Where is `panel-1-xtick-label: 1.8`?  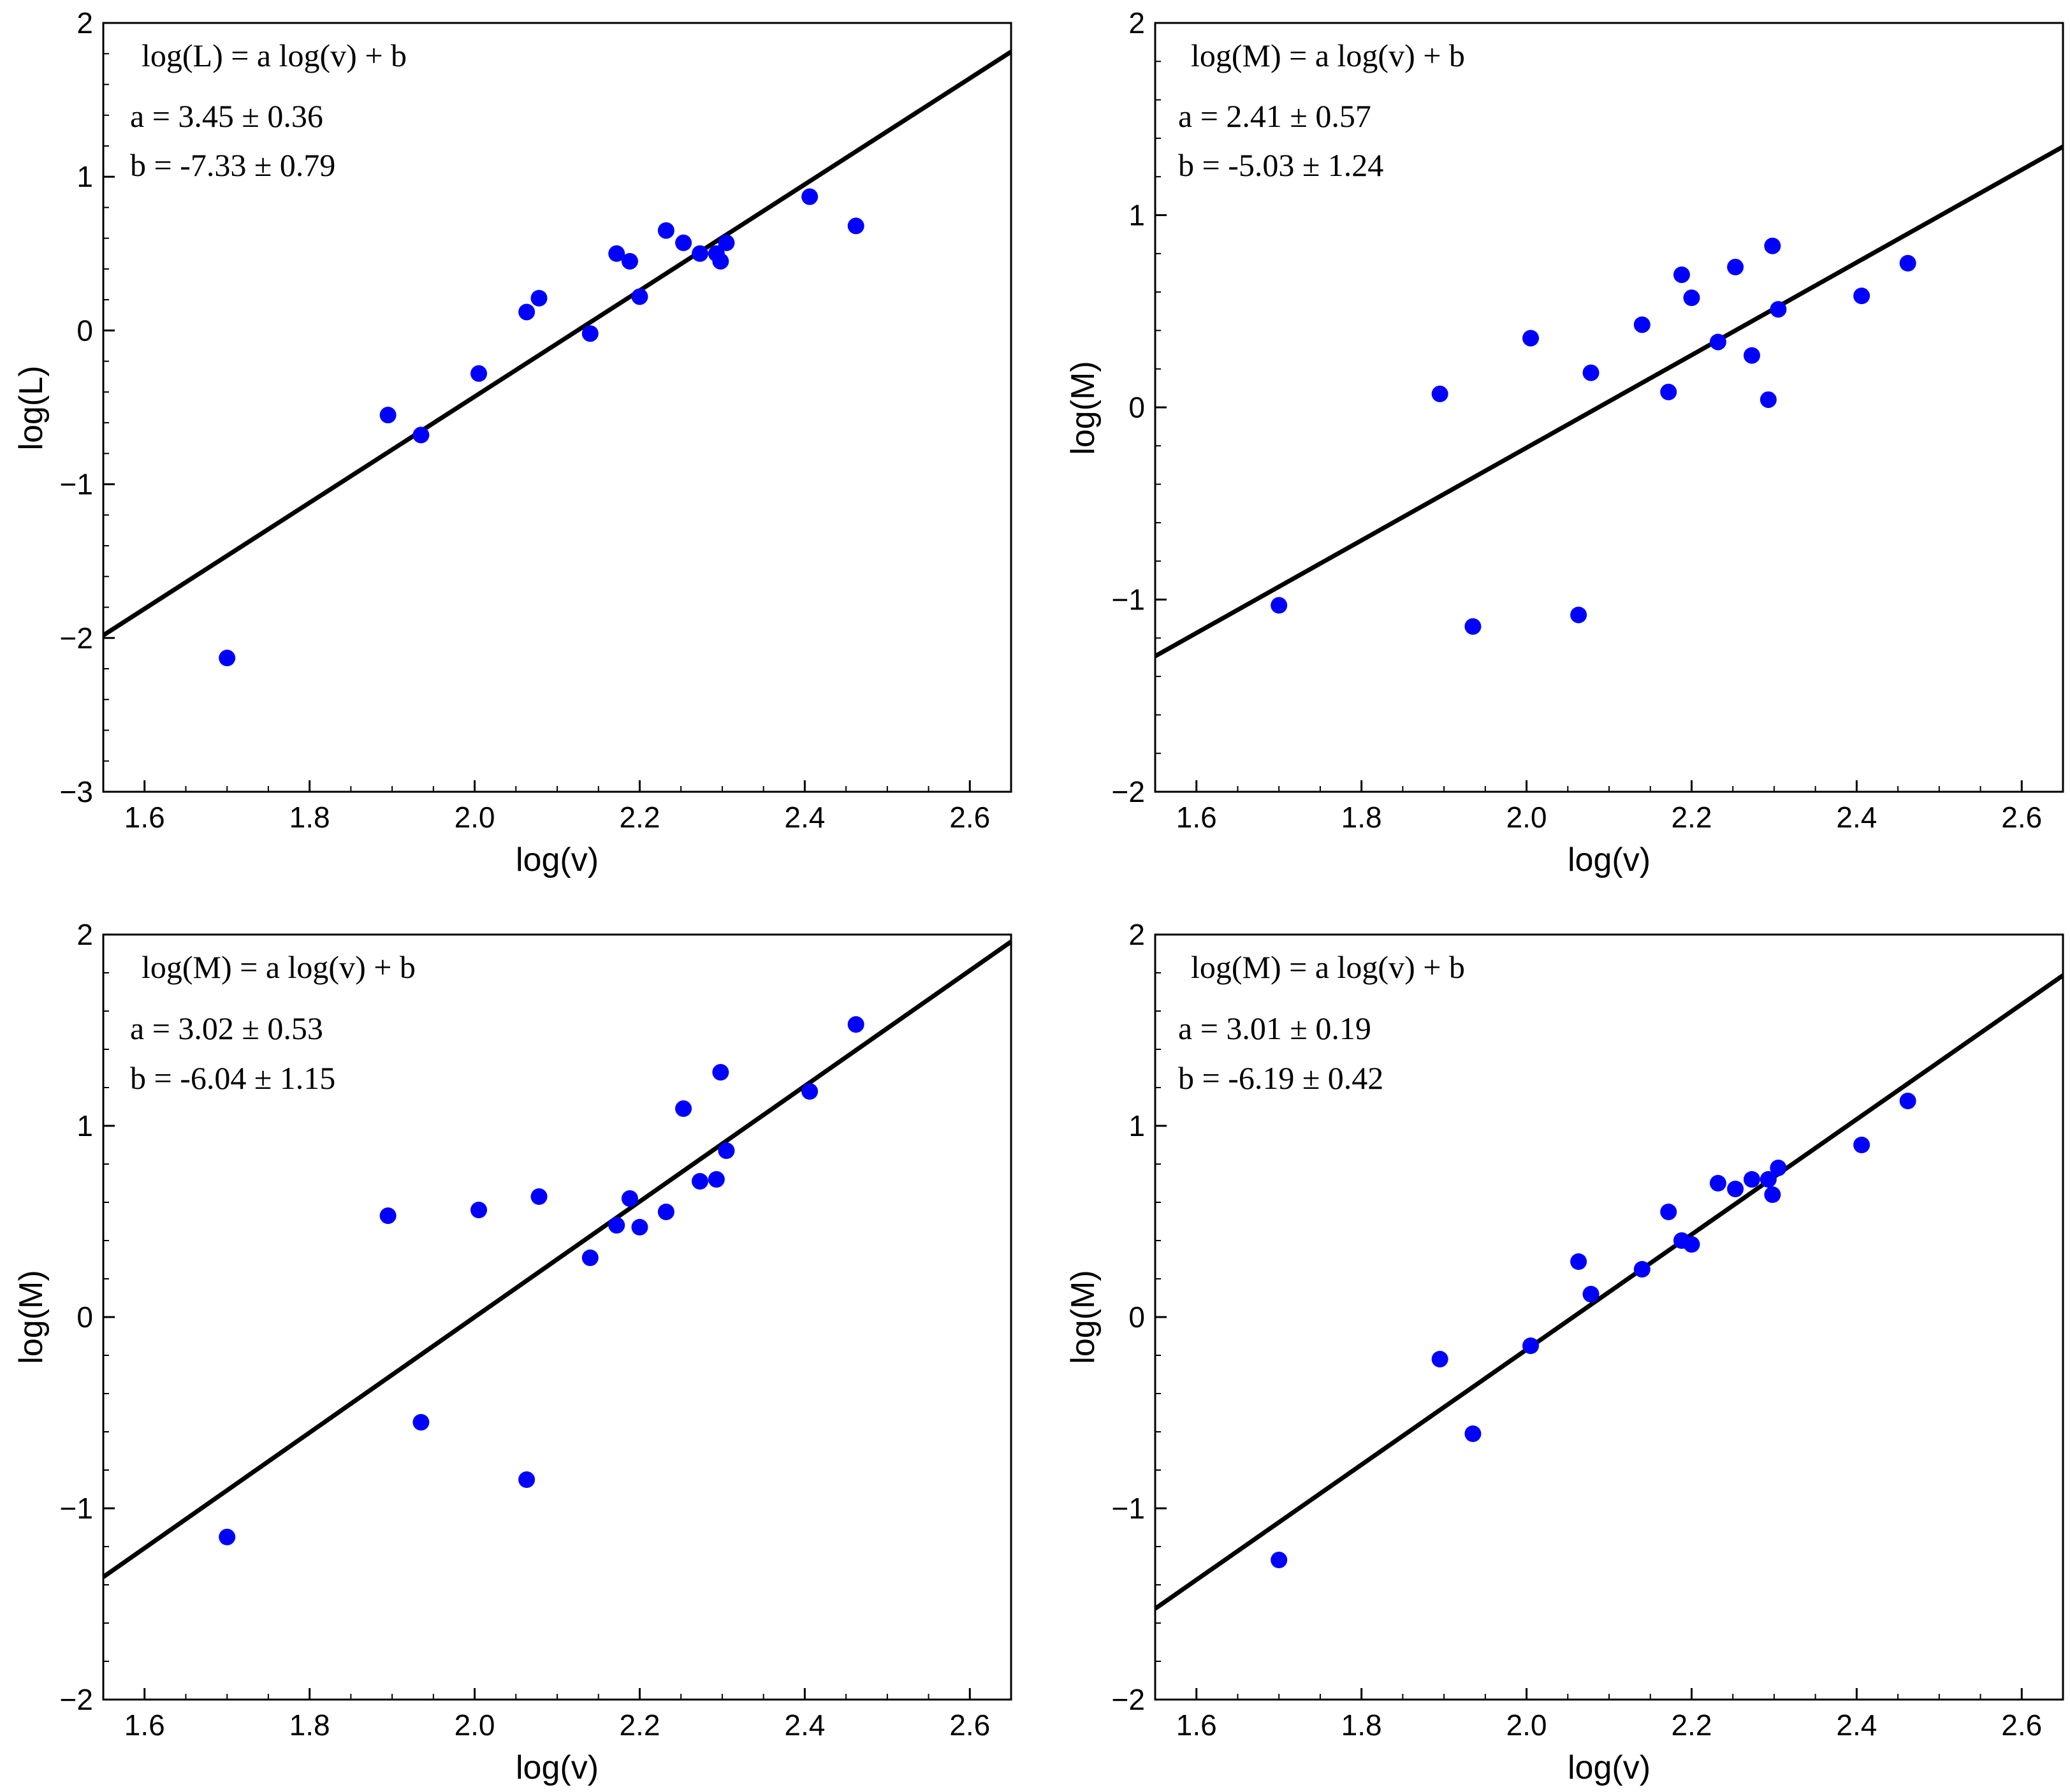 panel-1-xtick-label: 1.8 is located at coordinates (309, 817).